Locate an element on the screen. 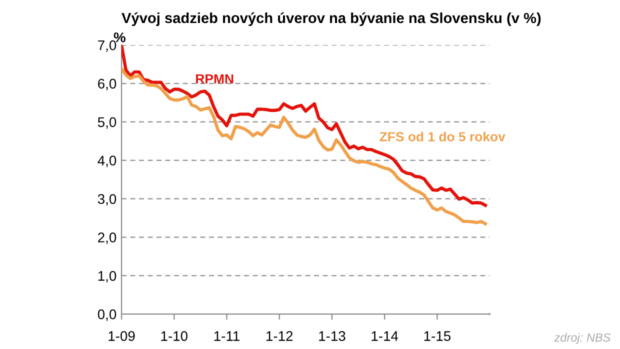 Image resolution: width=620 pixels, height=349 pixels. y-tick-label: 0,0 is located at coordinates (107, 315).